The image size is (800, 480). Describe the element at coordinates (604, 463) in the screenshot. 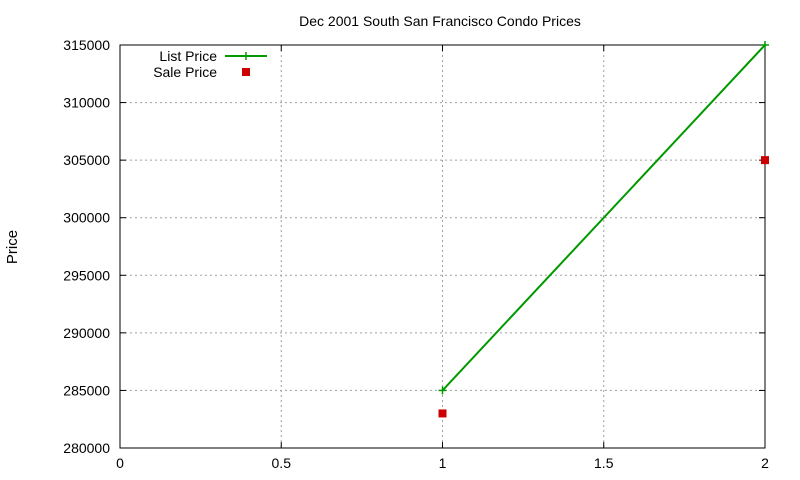

I see `x-tick-label: 1.5` at that location.